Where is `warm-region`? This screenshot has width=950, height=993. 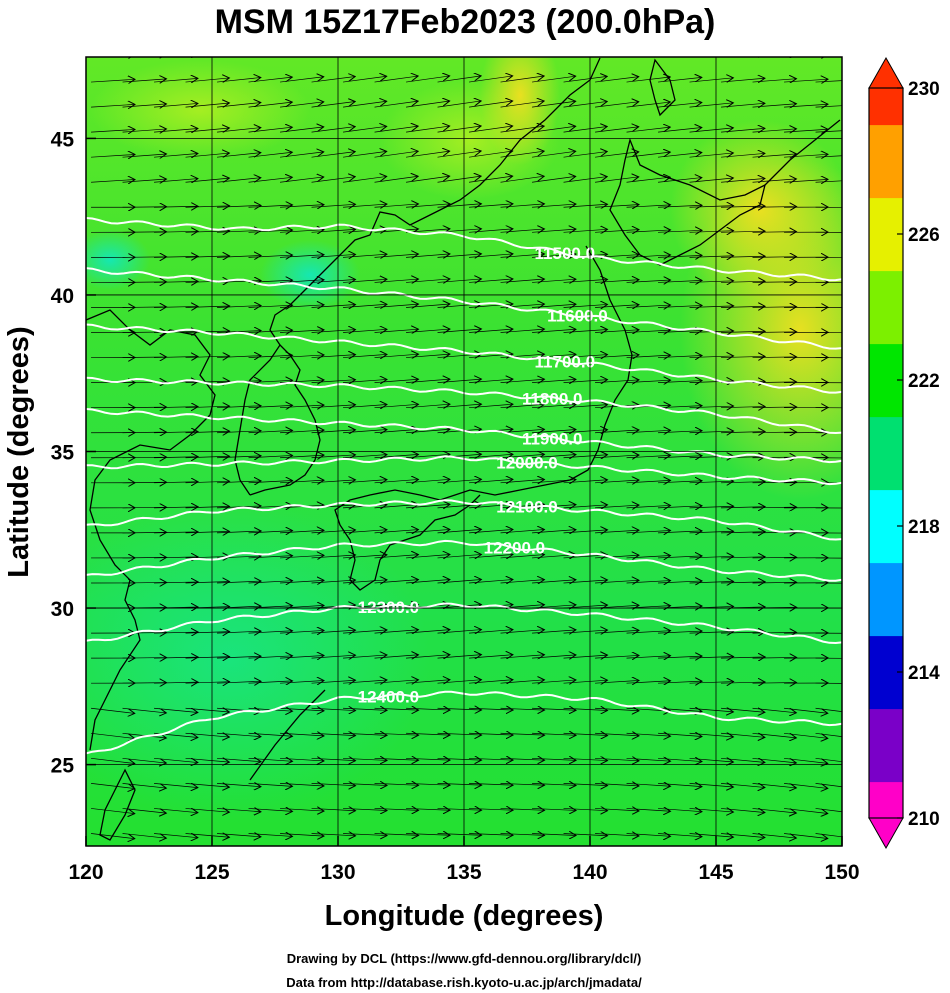
warm-region is located at coordinates (756, 210).